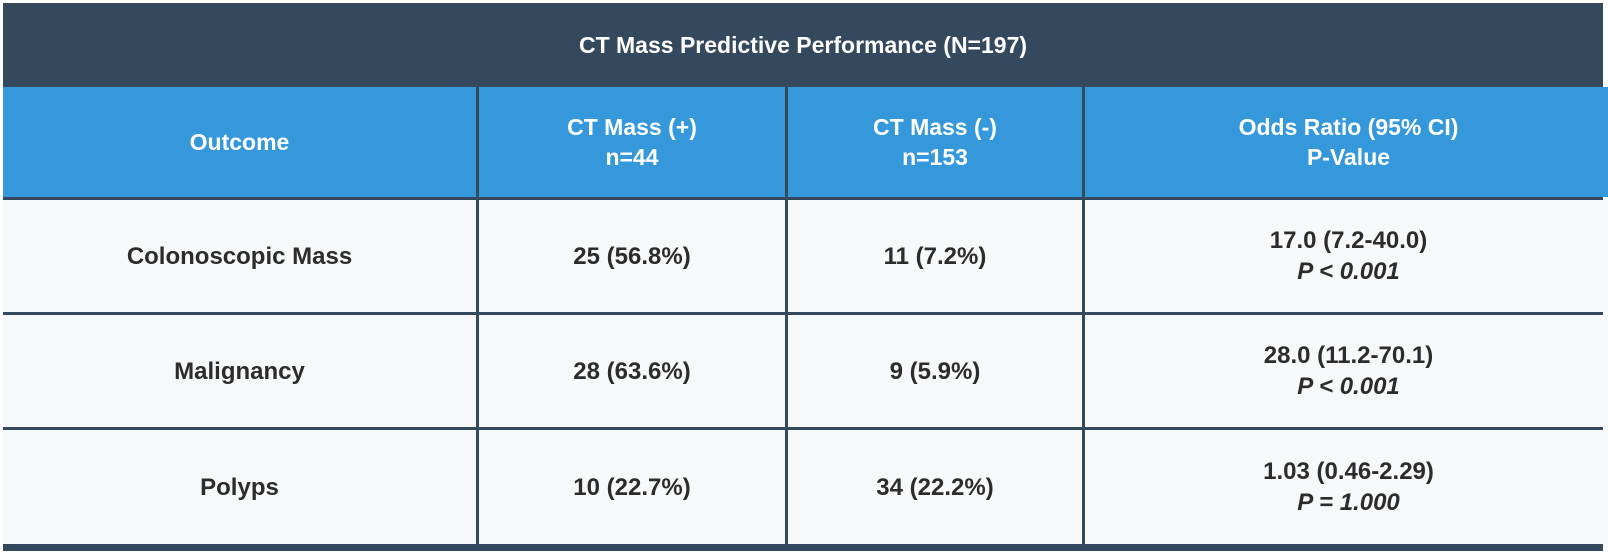 Image resolution: width=1608 pixels, height=556 pixels. I want to click on column-header-outcome: Outcome, so click(239, 142).